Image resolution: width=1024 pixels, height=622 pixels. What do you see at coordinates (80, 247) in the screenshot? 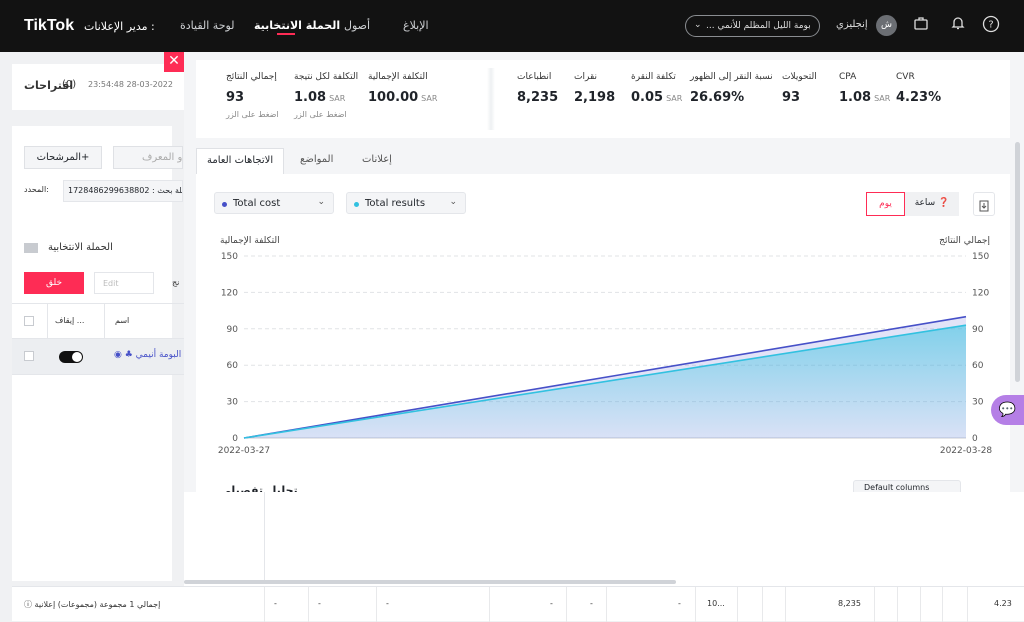
I see `campaign-section-title: الحملة الانتخابية` at bounding box center [80, 247].